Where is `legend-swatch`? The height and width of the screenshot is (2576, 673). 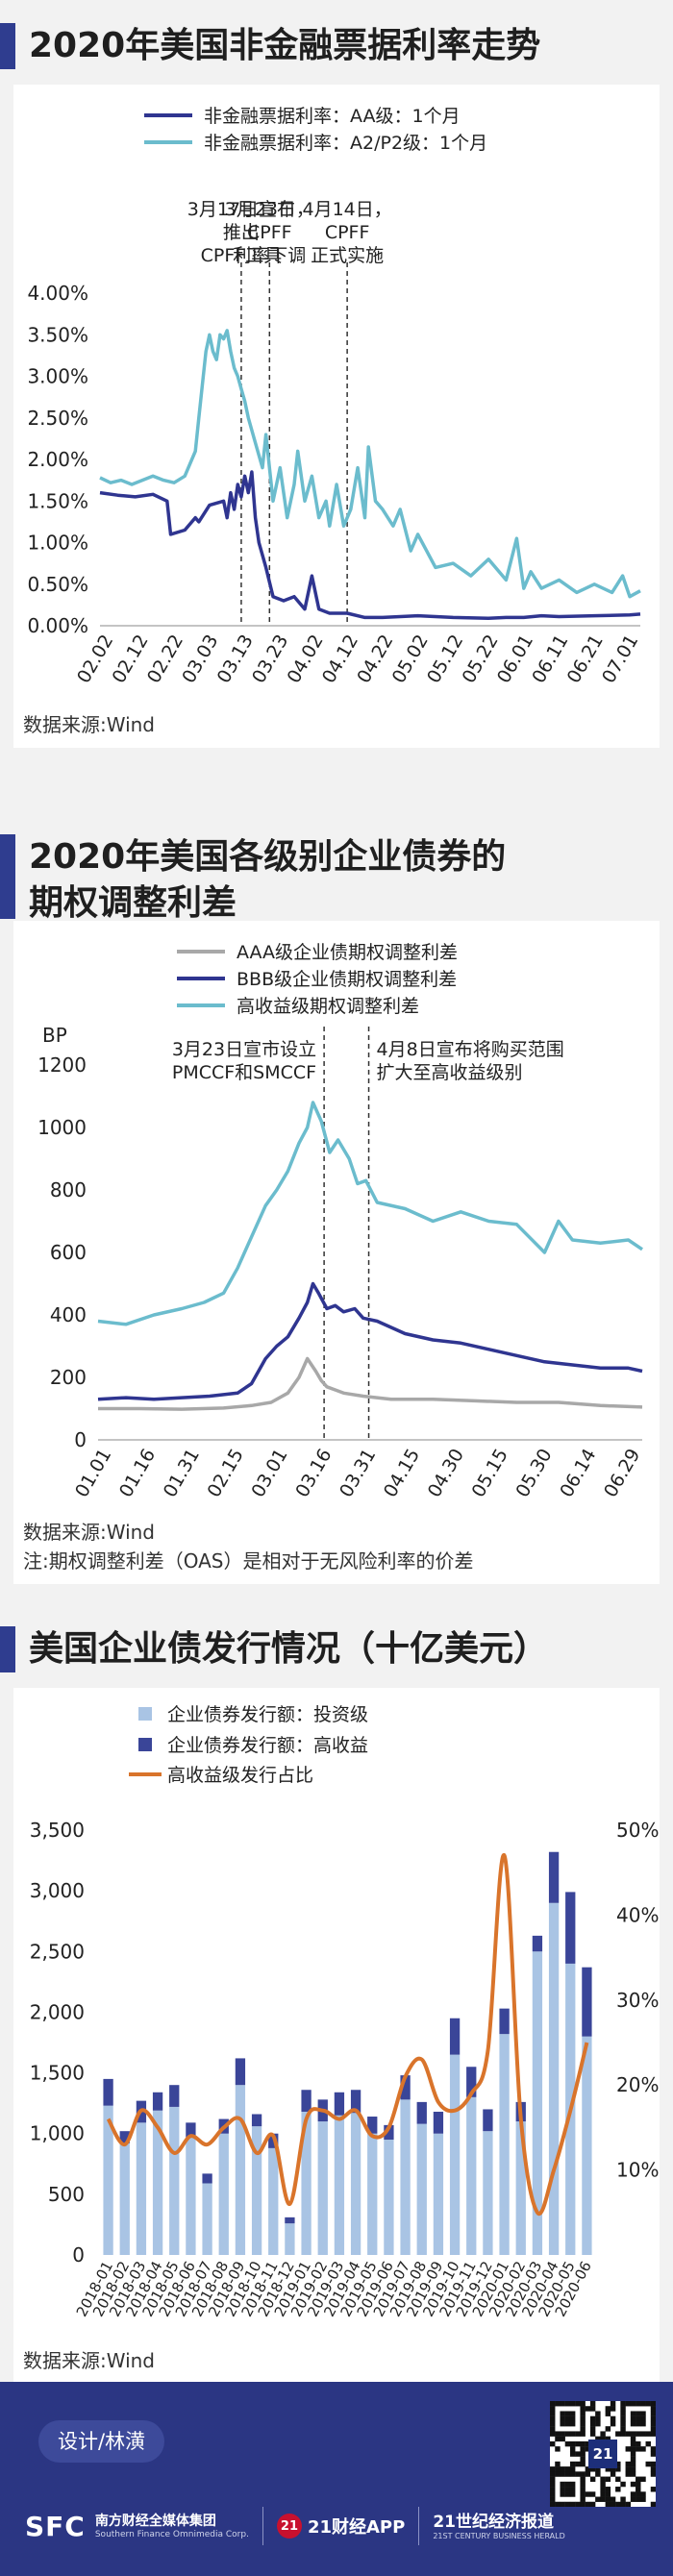
legend-swatch is located at coordinates (145, 1744).